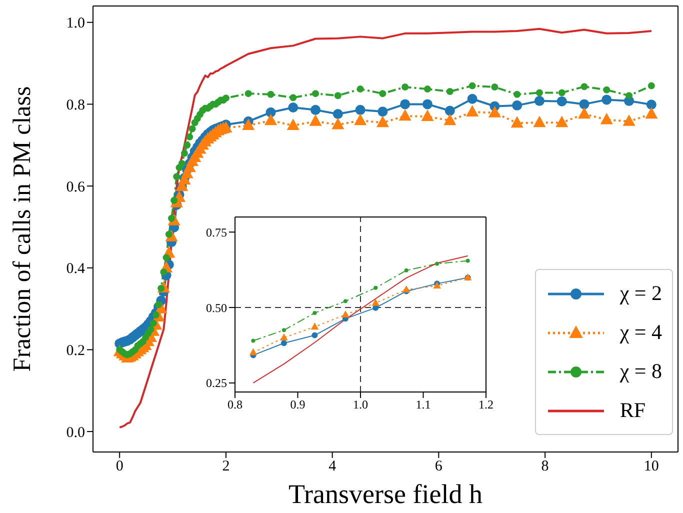 The height and width of the screenshot is (513, 683). What do you see at coordinates (298, 405) in the screenshot?
I see `x-tick-label: 0.9` at bounding box center [298, 405].